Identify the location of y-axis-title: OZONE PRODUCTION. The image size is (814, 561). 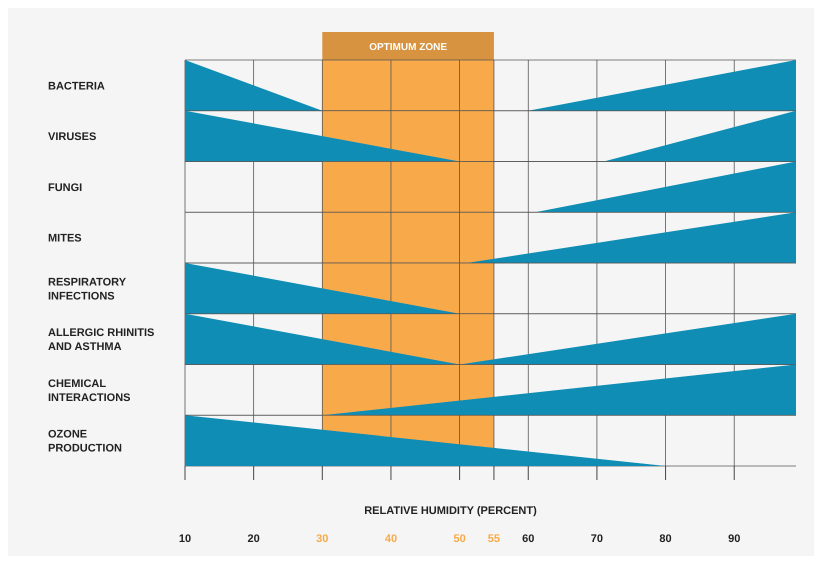
(85, 441).